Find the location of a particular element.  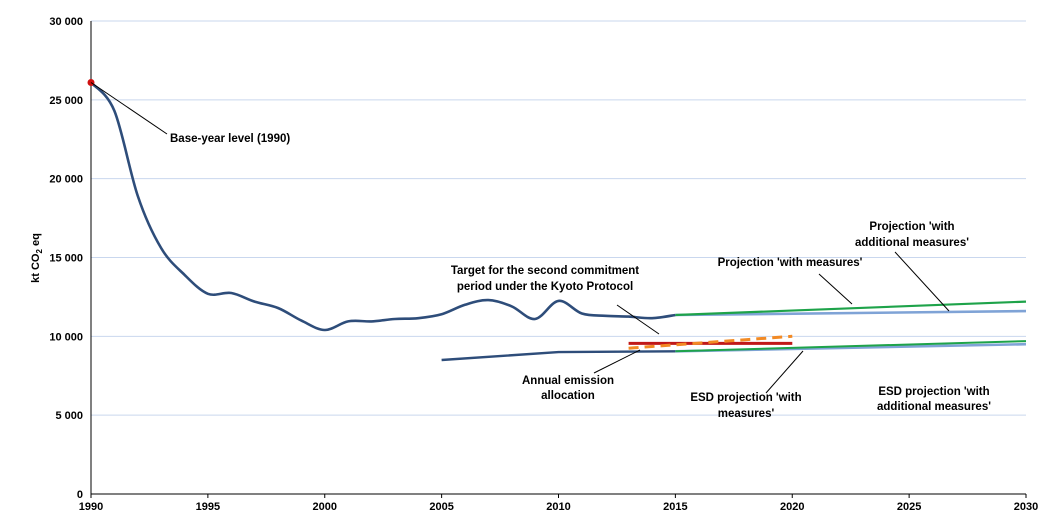

annotation-allocation-line1: Annual emission is located at coordinates (568, 381).